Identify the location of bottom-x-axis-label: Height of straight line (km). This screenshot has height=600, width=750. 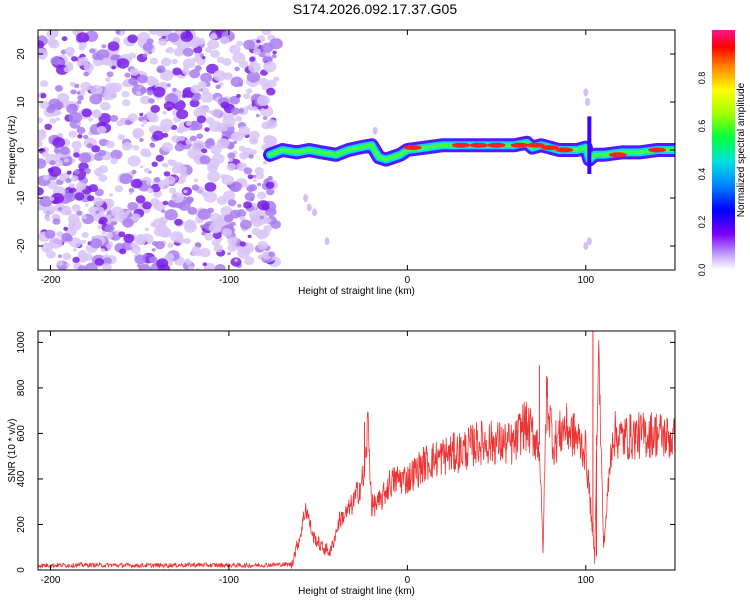
(356, 591).